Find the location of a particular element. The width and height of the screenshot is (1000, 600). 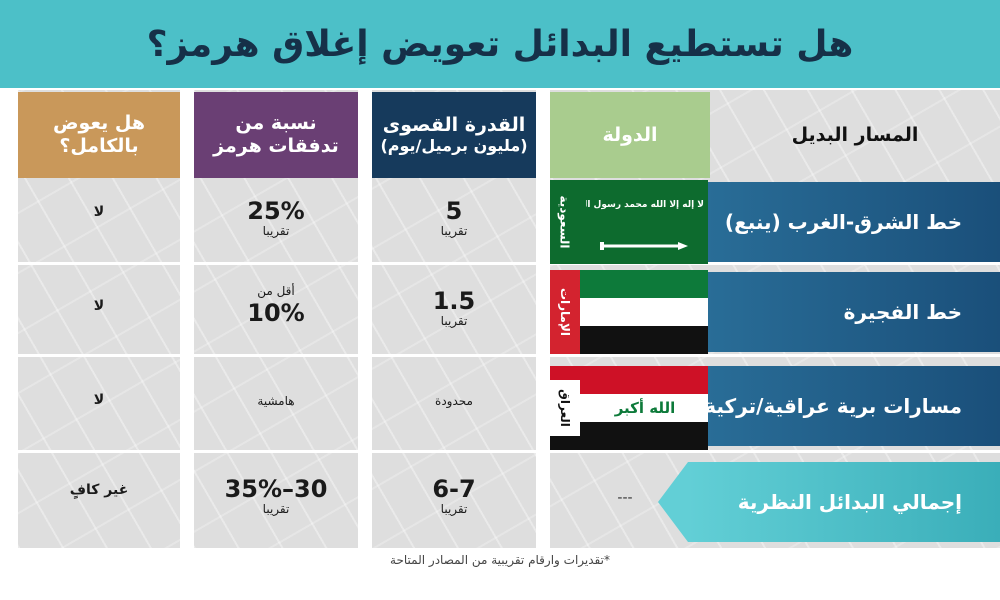

country-name: الإمارات is located at coordinates (565, 312).